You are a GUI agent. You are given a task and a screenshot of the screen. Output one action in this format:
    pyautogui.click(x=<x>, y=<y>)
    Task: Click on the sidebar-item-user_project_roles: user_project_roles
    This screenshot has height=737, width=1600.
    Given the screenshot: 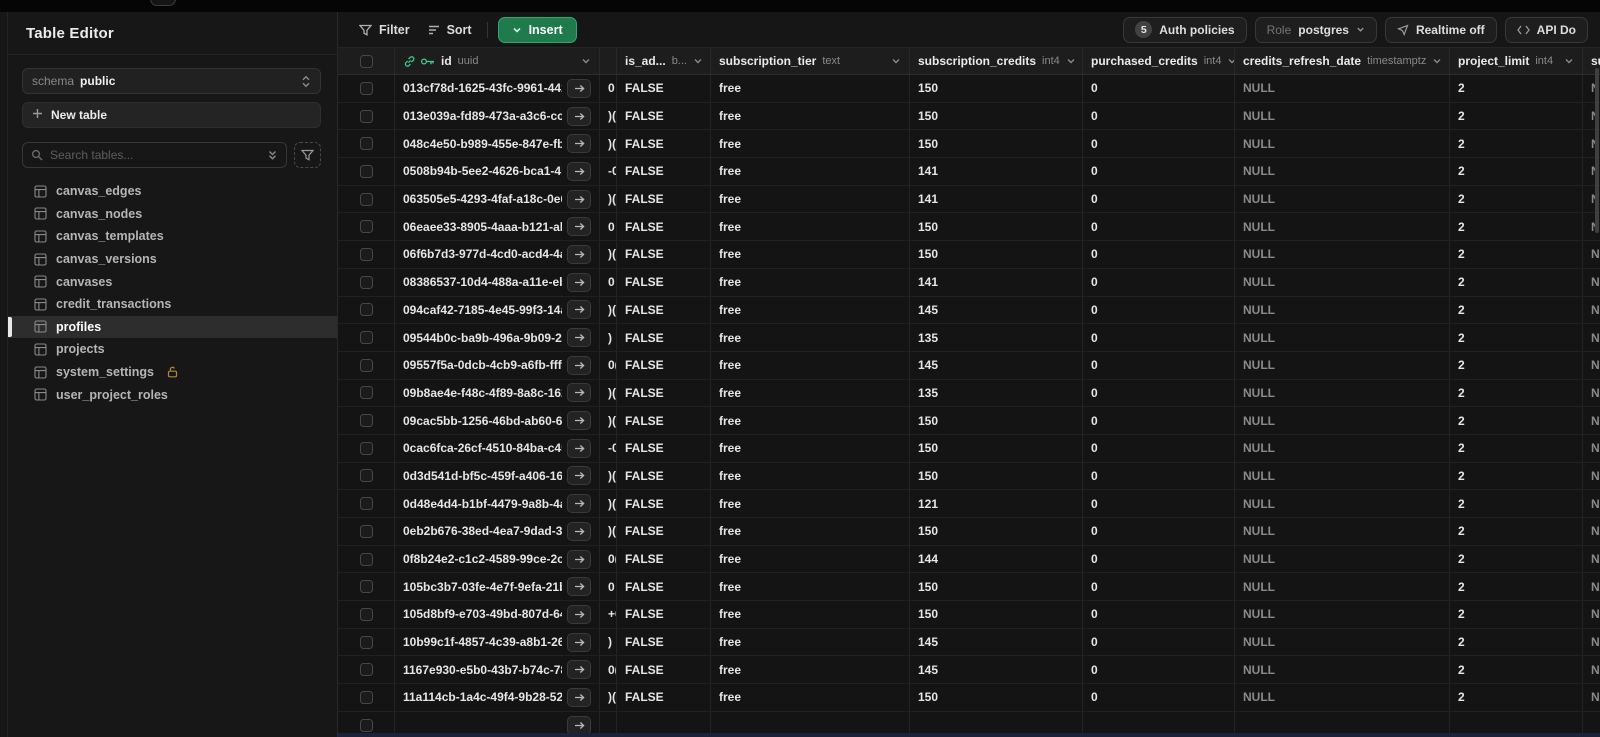 What is the action you would take?
    pyautogui.click(x=172, y=394)
    